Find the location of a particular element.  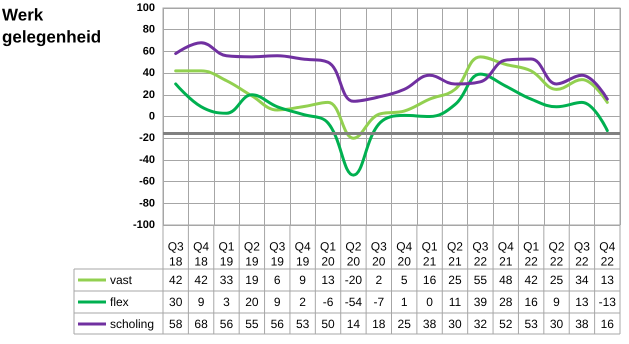

data-label: 18 is located at coordinates (379, 324).